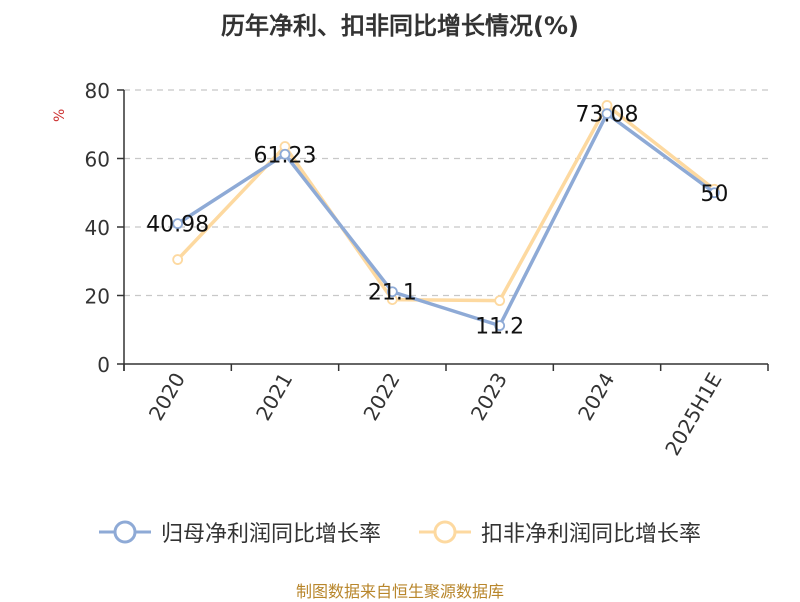  Describe the element at coordinates (274, 397) in the screenshot. I see `x-tick-label: 2021` at that location.